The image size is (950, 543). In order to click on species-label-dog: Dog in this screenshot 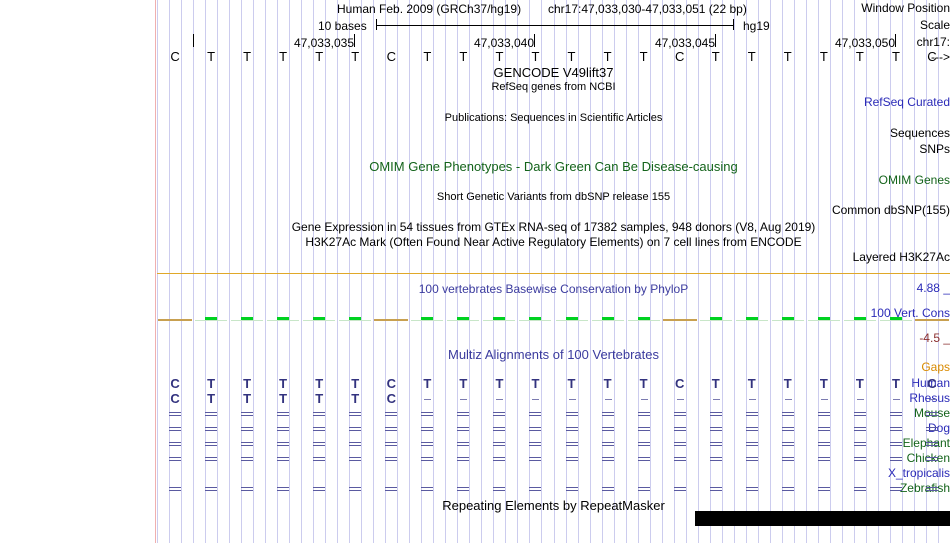, I will do `click(938, 428)`.